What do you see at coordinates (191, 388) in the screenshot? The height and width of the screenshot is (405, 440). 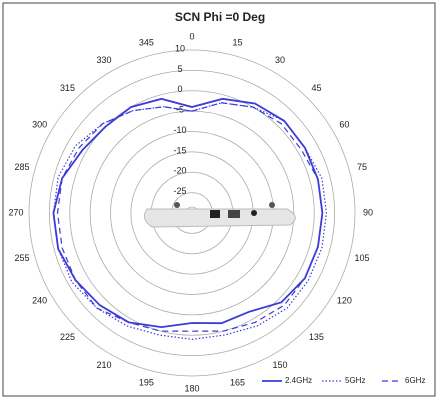 I see `angle-label: 180` at bounding box center [191, 388].